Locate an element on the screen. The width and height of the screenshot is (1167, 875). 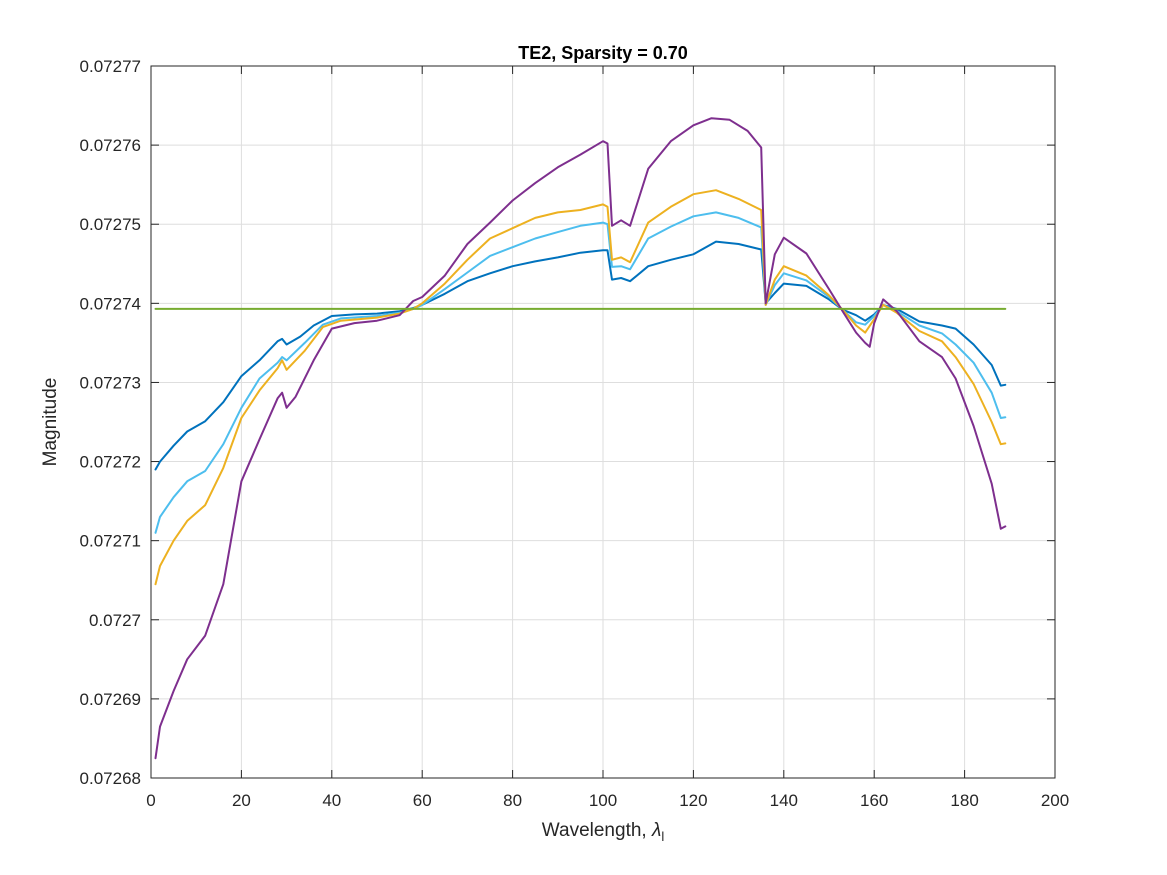
y-tick-label: 0.07277 is located at coordinates (110, 66).